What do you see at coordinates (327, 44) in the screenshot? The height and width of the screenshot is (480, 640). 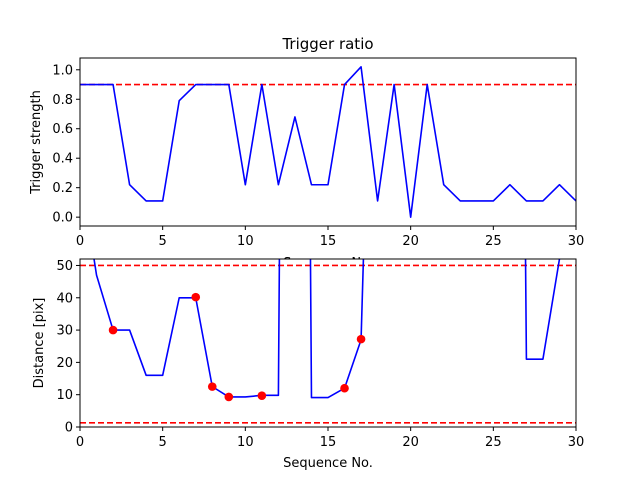 I see `chart-title: Trigger ratio` at bounding box center [327, 44].